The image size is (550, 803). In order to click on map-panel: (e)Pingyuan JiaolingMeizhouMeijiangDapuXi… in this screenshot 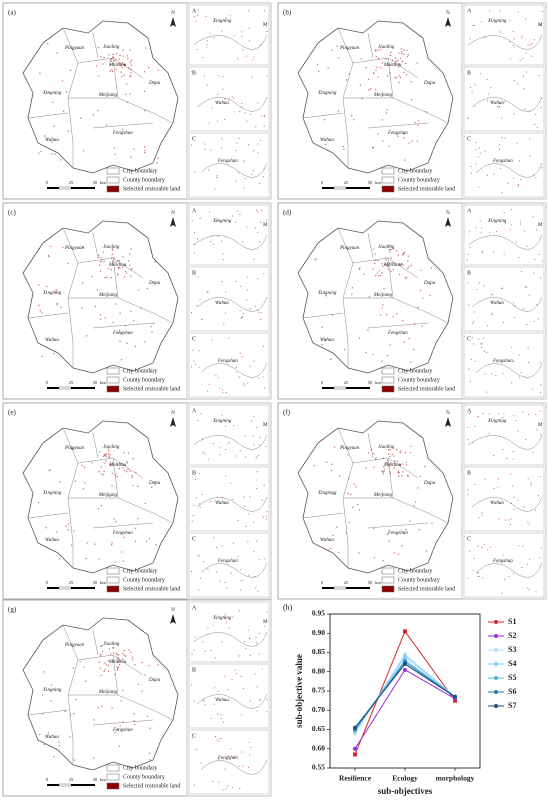, I will do `click(137, 501)`.